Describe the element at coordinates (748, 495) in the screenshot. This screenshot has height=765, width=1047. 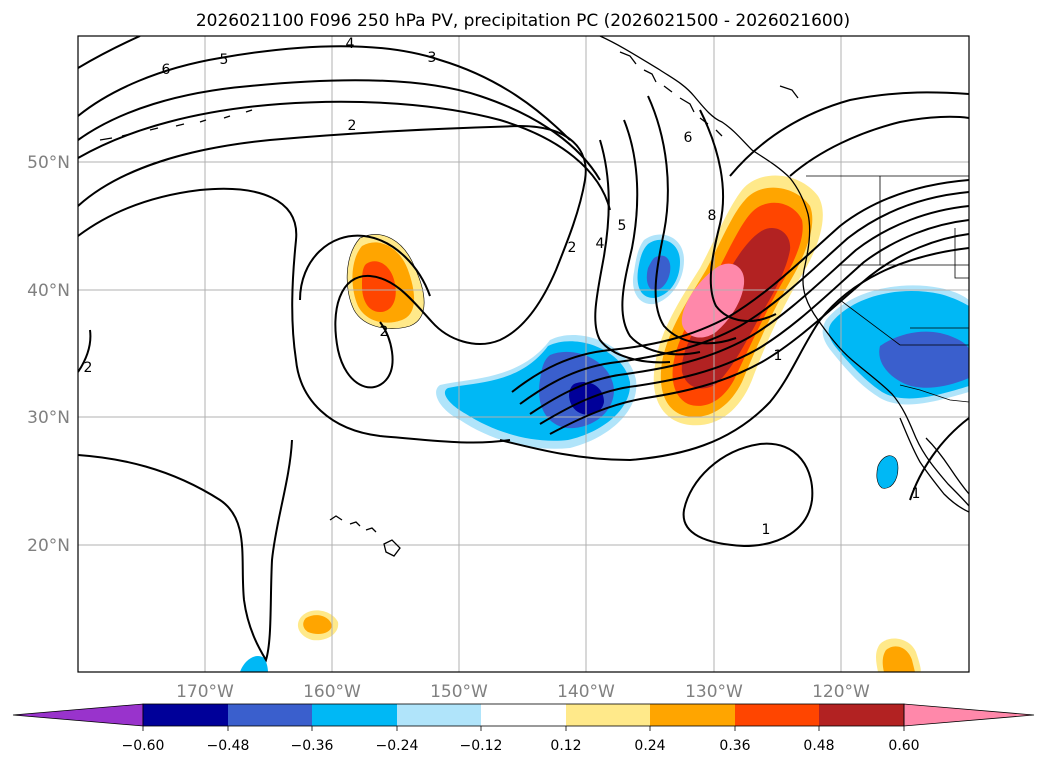
I see `pv-contour-1-south` at that location.